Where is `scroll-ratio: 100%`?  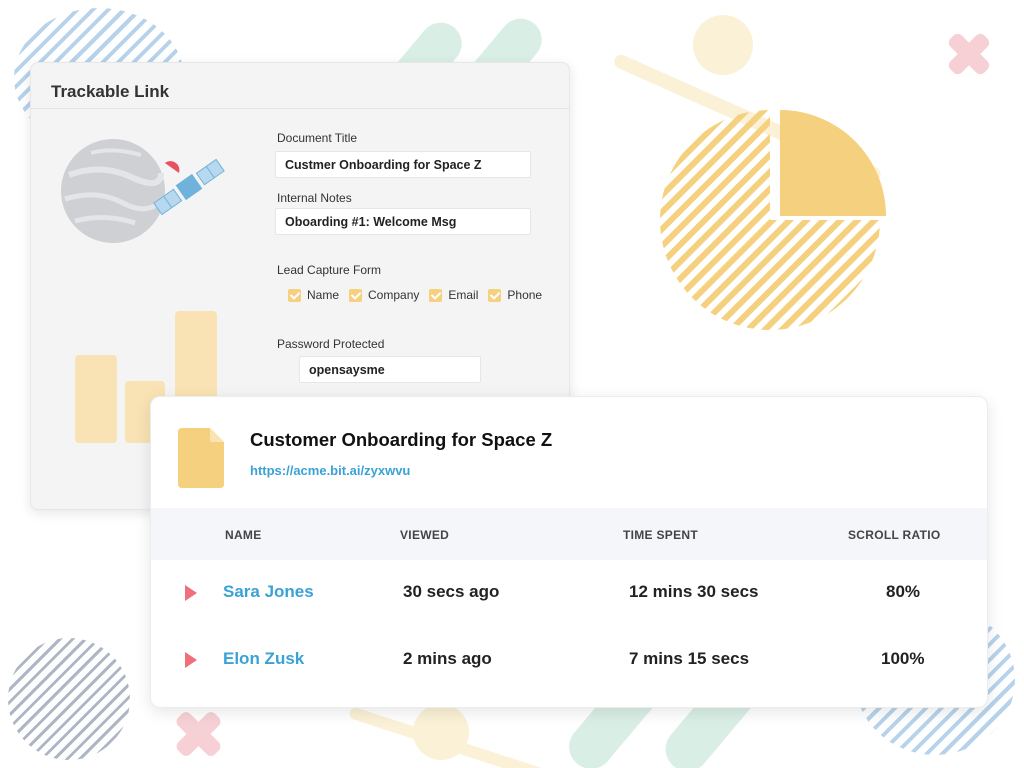
scroll-ratio: 100% is located at coordinates (903, 658).